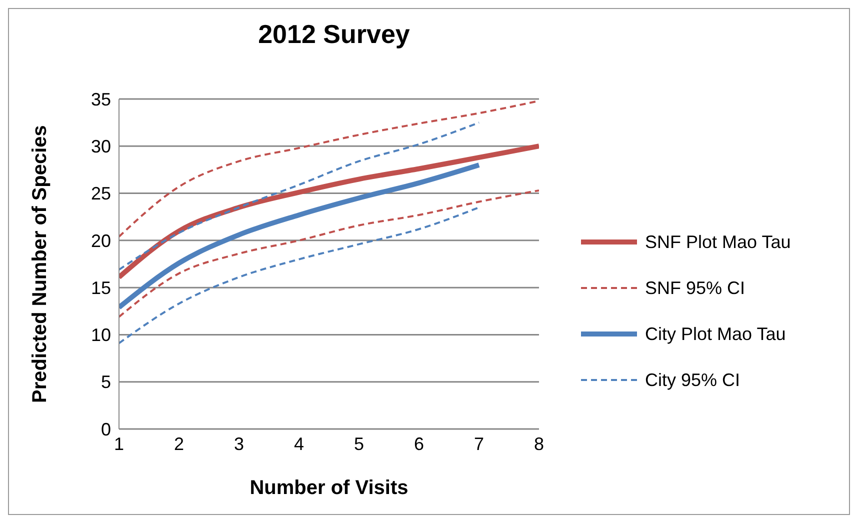 The width and height of the screenshot is (857, 523). I want to click on x-tick-label: 5, so click(359, 444).